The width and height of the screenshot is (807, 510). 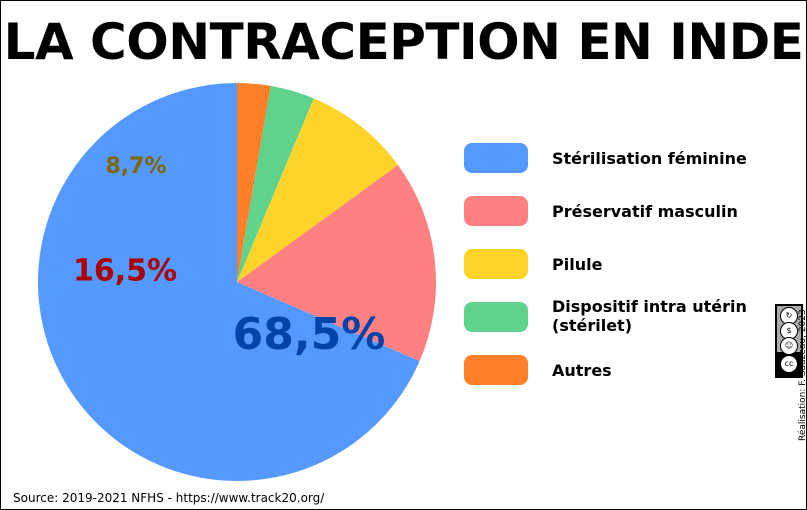 What do you see at coordinates (135, 166) in the screenshot?
I see `data-label-pilule: 8,7%` at bounding box center [135, 166].